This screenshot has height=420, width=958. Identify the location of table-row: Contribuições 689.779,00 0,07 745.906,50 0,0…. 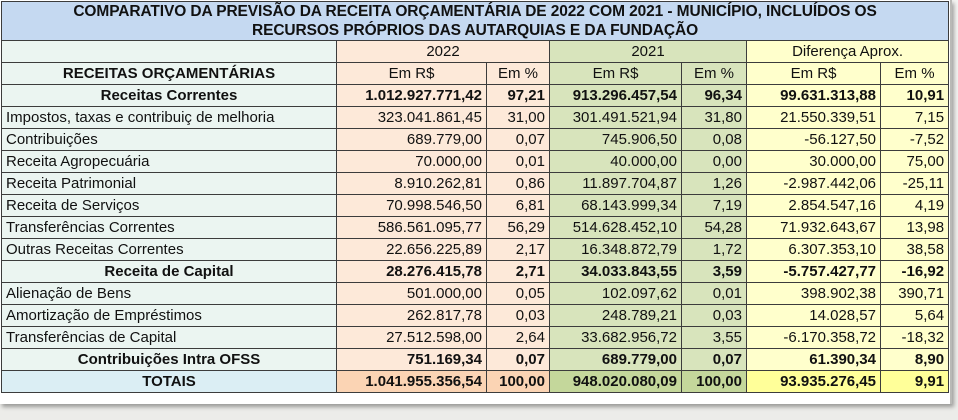
(475, 139).